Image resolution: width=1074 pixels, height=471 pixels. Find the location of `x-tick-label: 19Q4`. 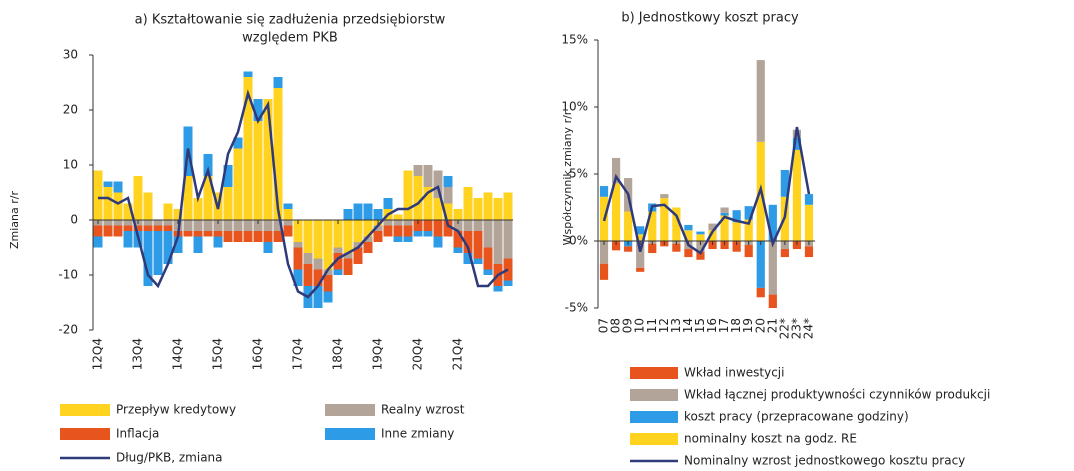

x-tick-label: 19Q4 is located at coordinates (378, 354).